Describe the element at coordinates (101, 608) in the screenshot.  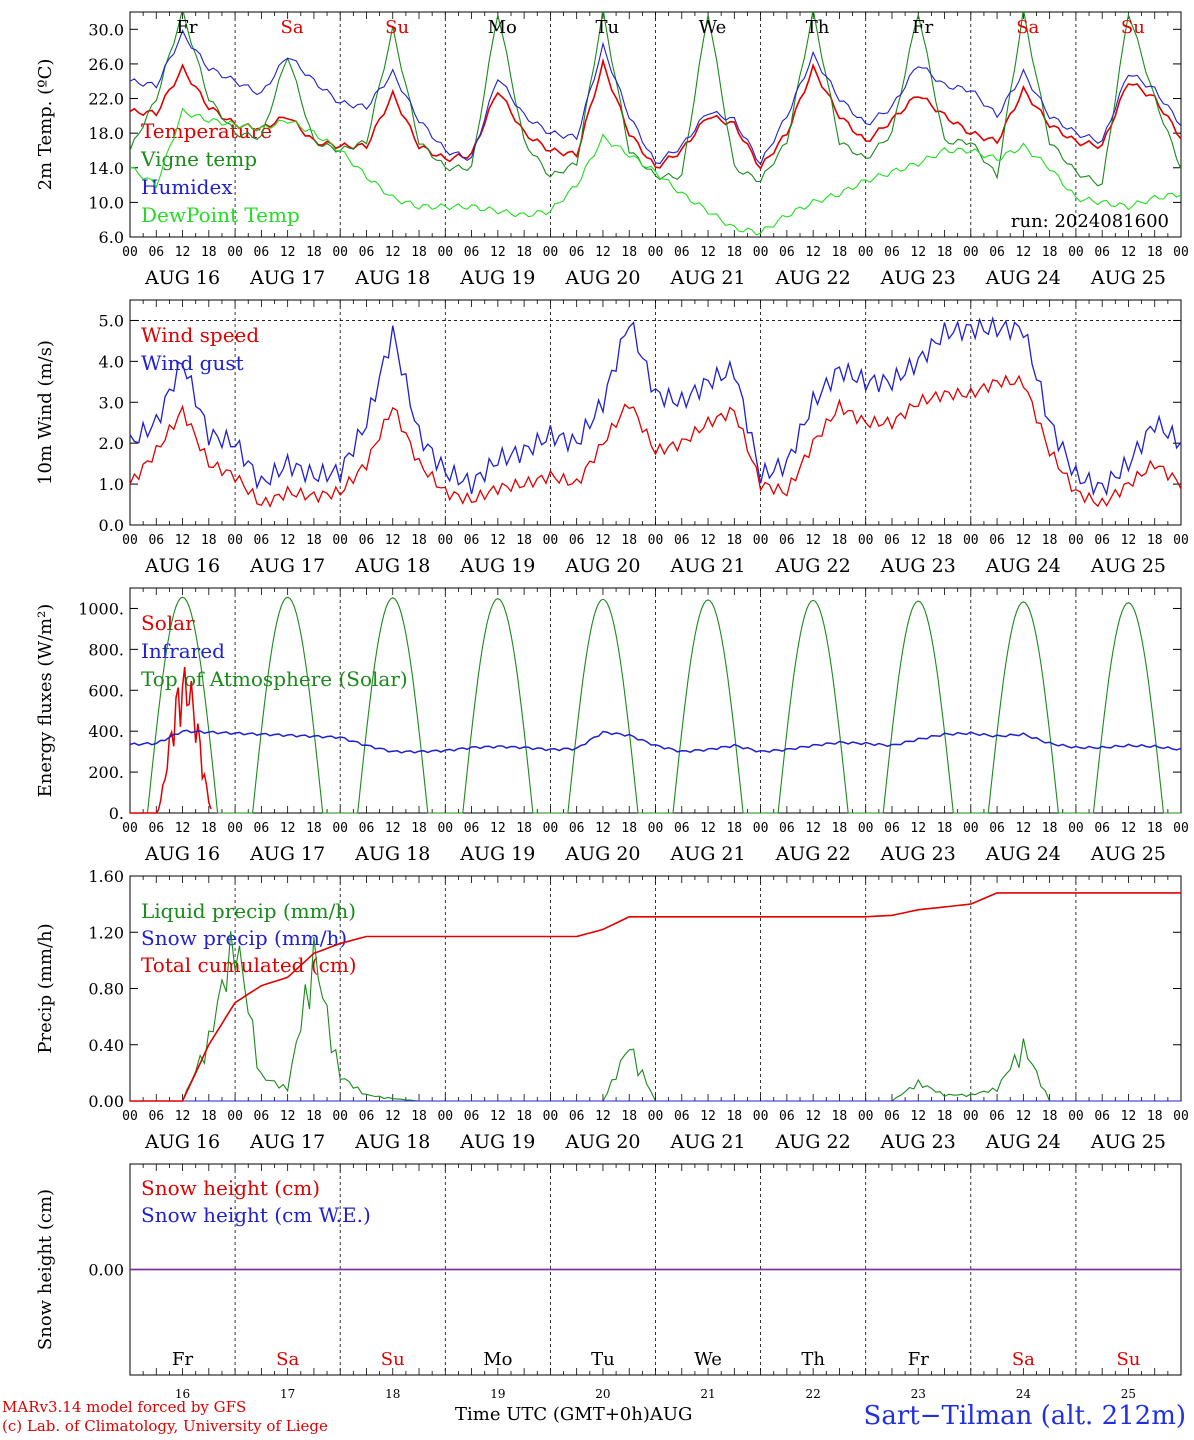
I see `y-tick-label: 1000.` at that location.